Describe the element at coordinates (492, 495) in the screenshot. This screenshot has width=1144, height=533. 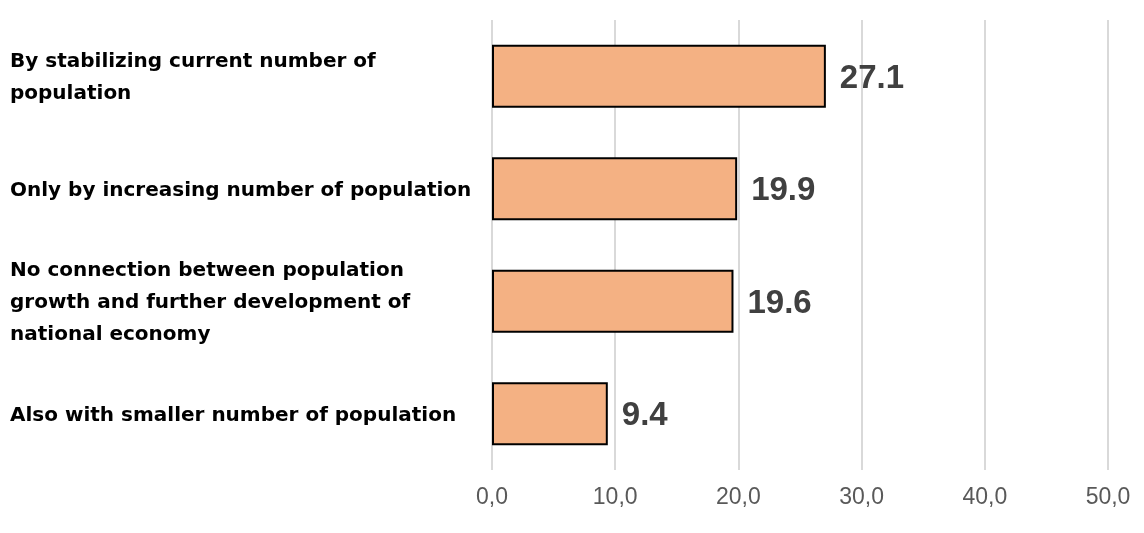
I see `x-tick-label: 0,0` at that location.